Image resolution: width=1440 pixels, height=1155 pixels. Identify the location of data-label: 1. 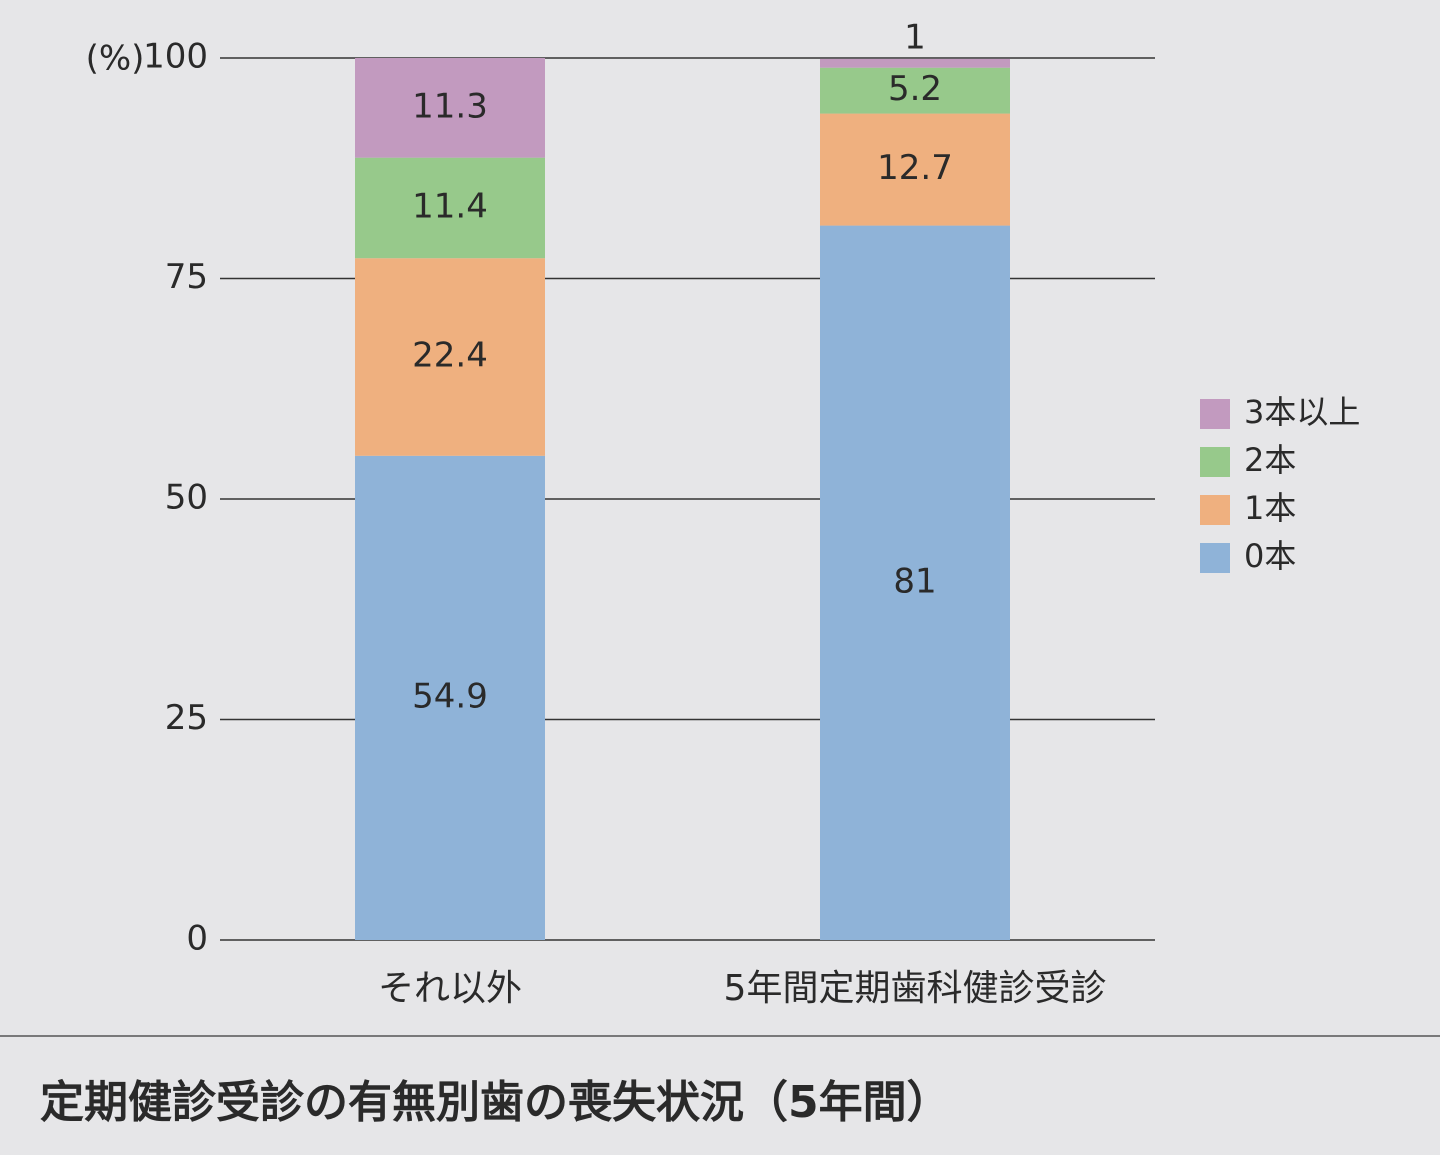
(915, 37).